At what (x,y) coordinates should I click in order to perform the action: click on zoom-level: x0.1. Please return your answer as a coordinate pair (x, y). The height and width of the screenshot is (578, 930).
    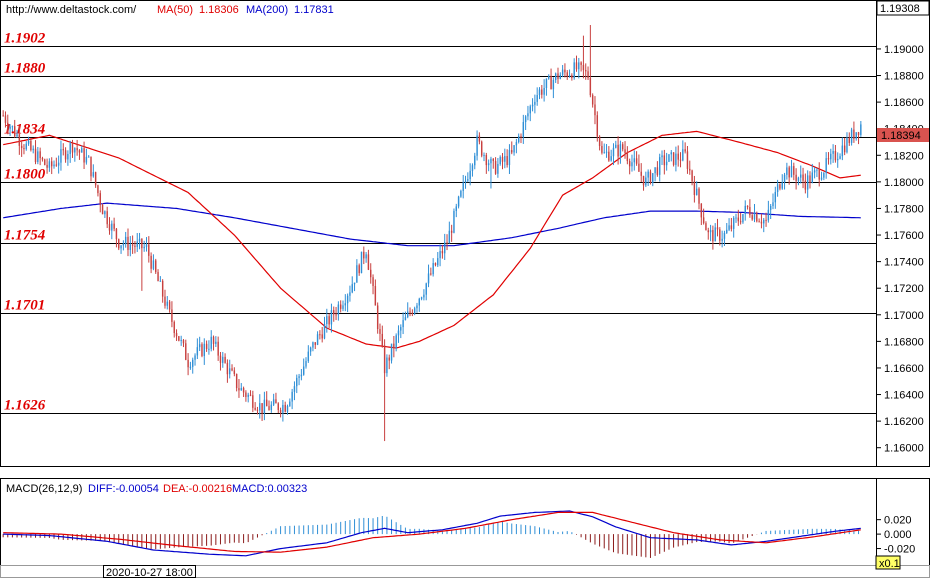
    Looking at the image, I should click on (889, 564).